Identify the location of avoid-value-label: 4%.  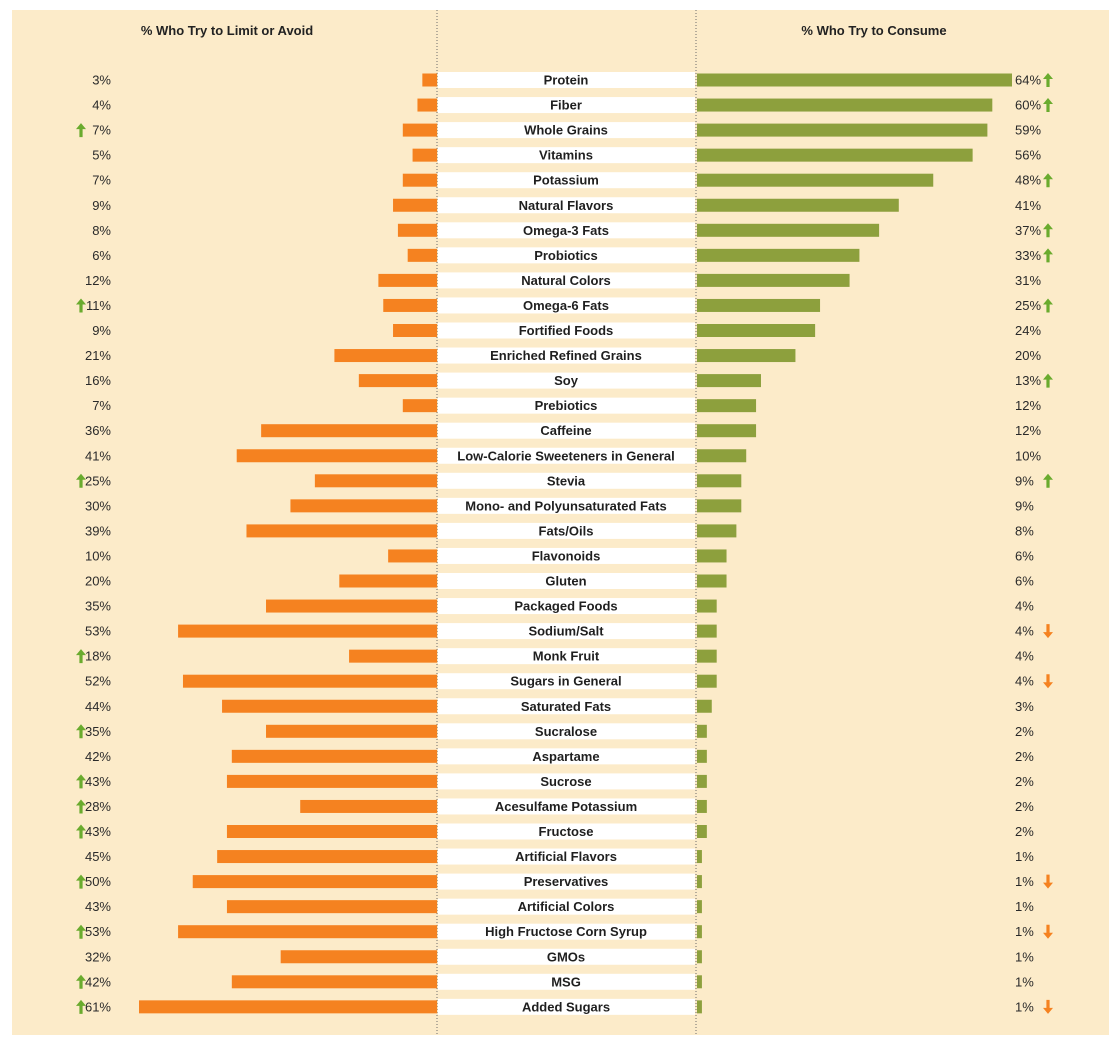
(101, 105).